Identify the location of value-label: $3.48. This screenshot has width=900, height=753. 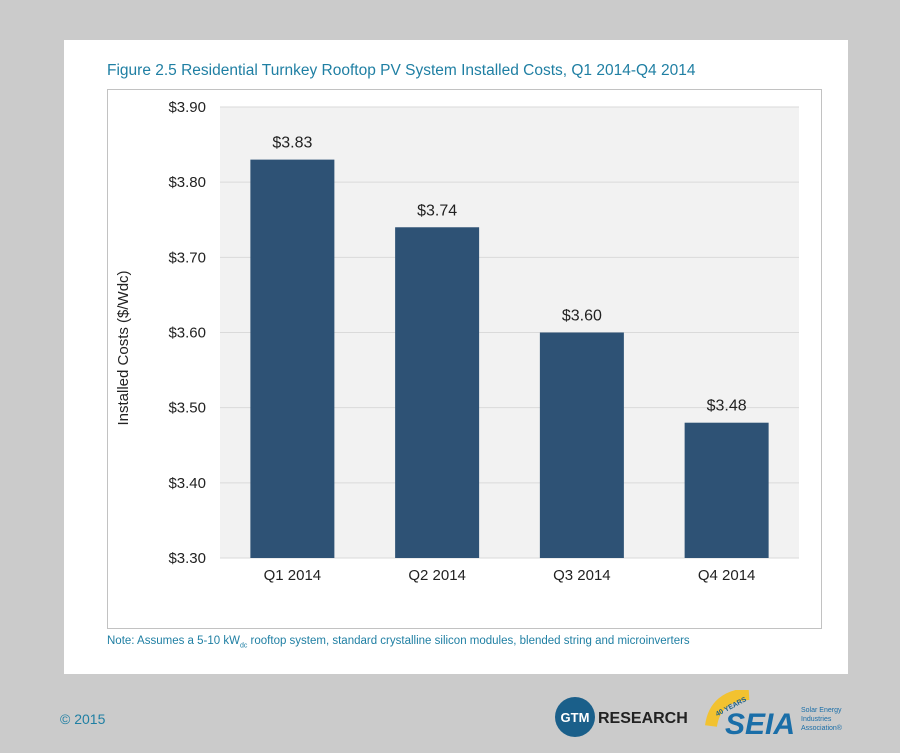
(727, 406).